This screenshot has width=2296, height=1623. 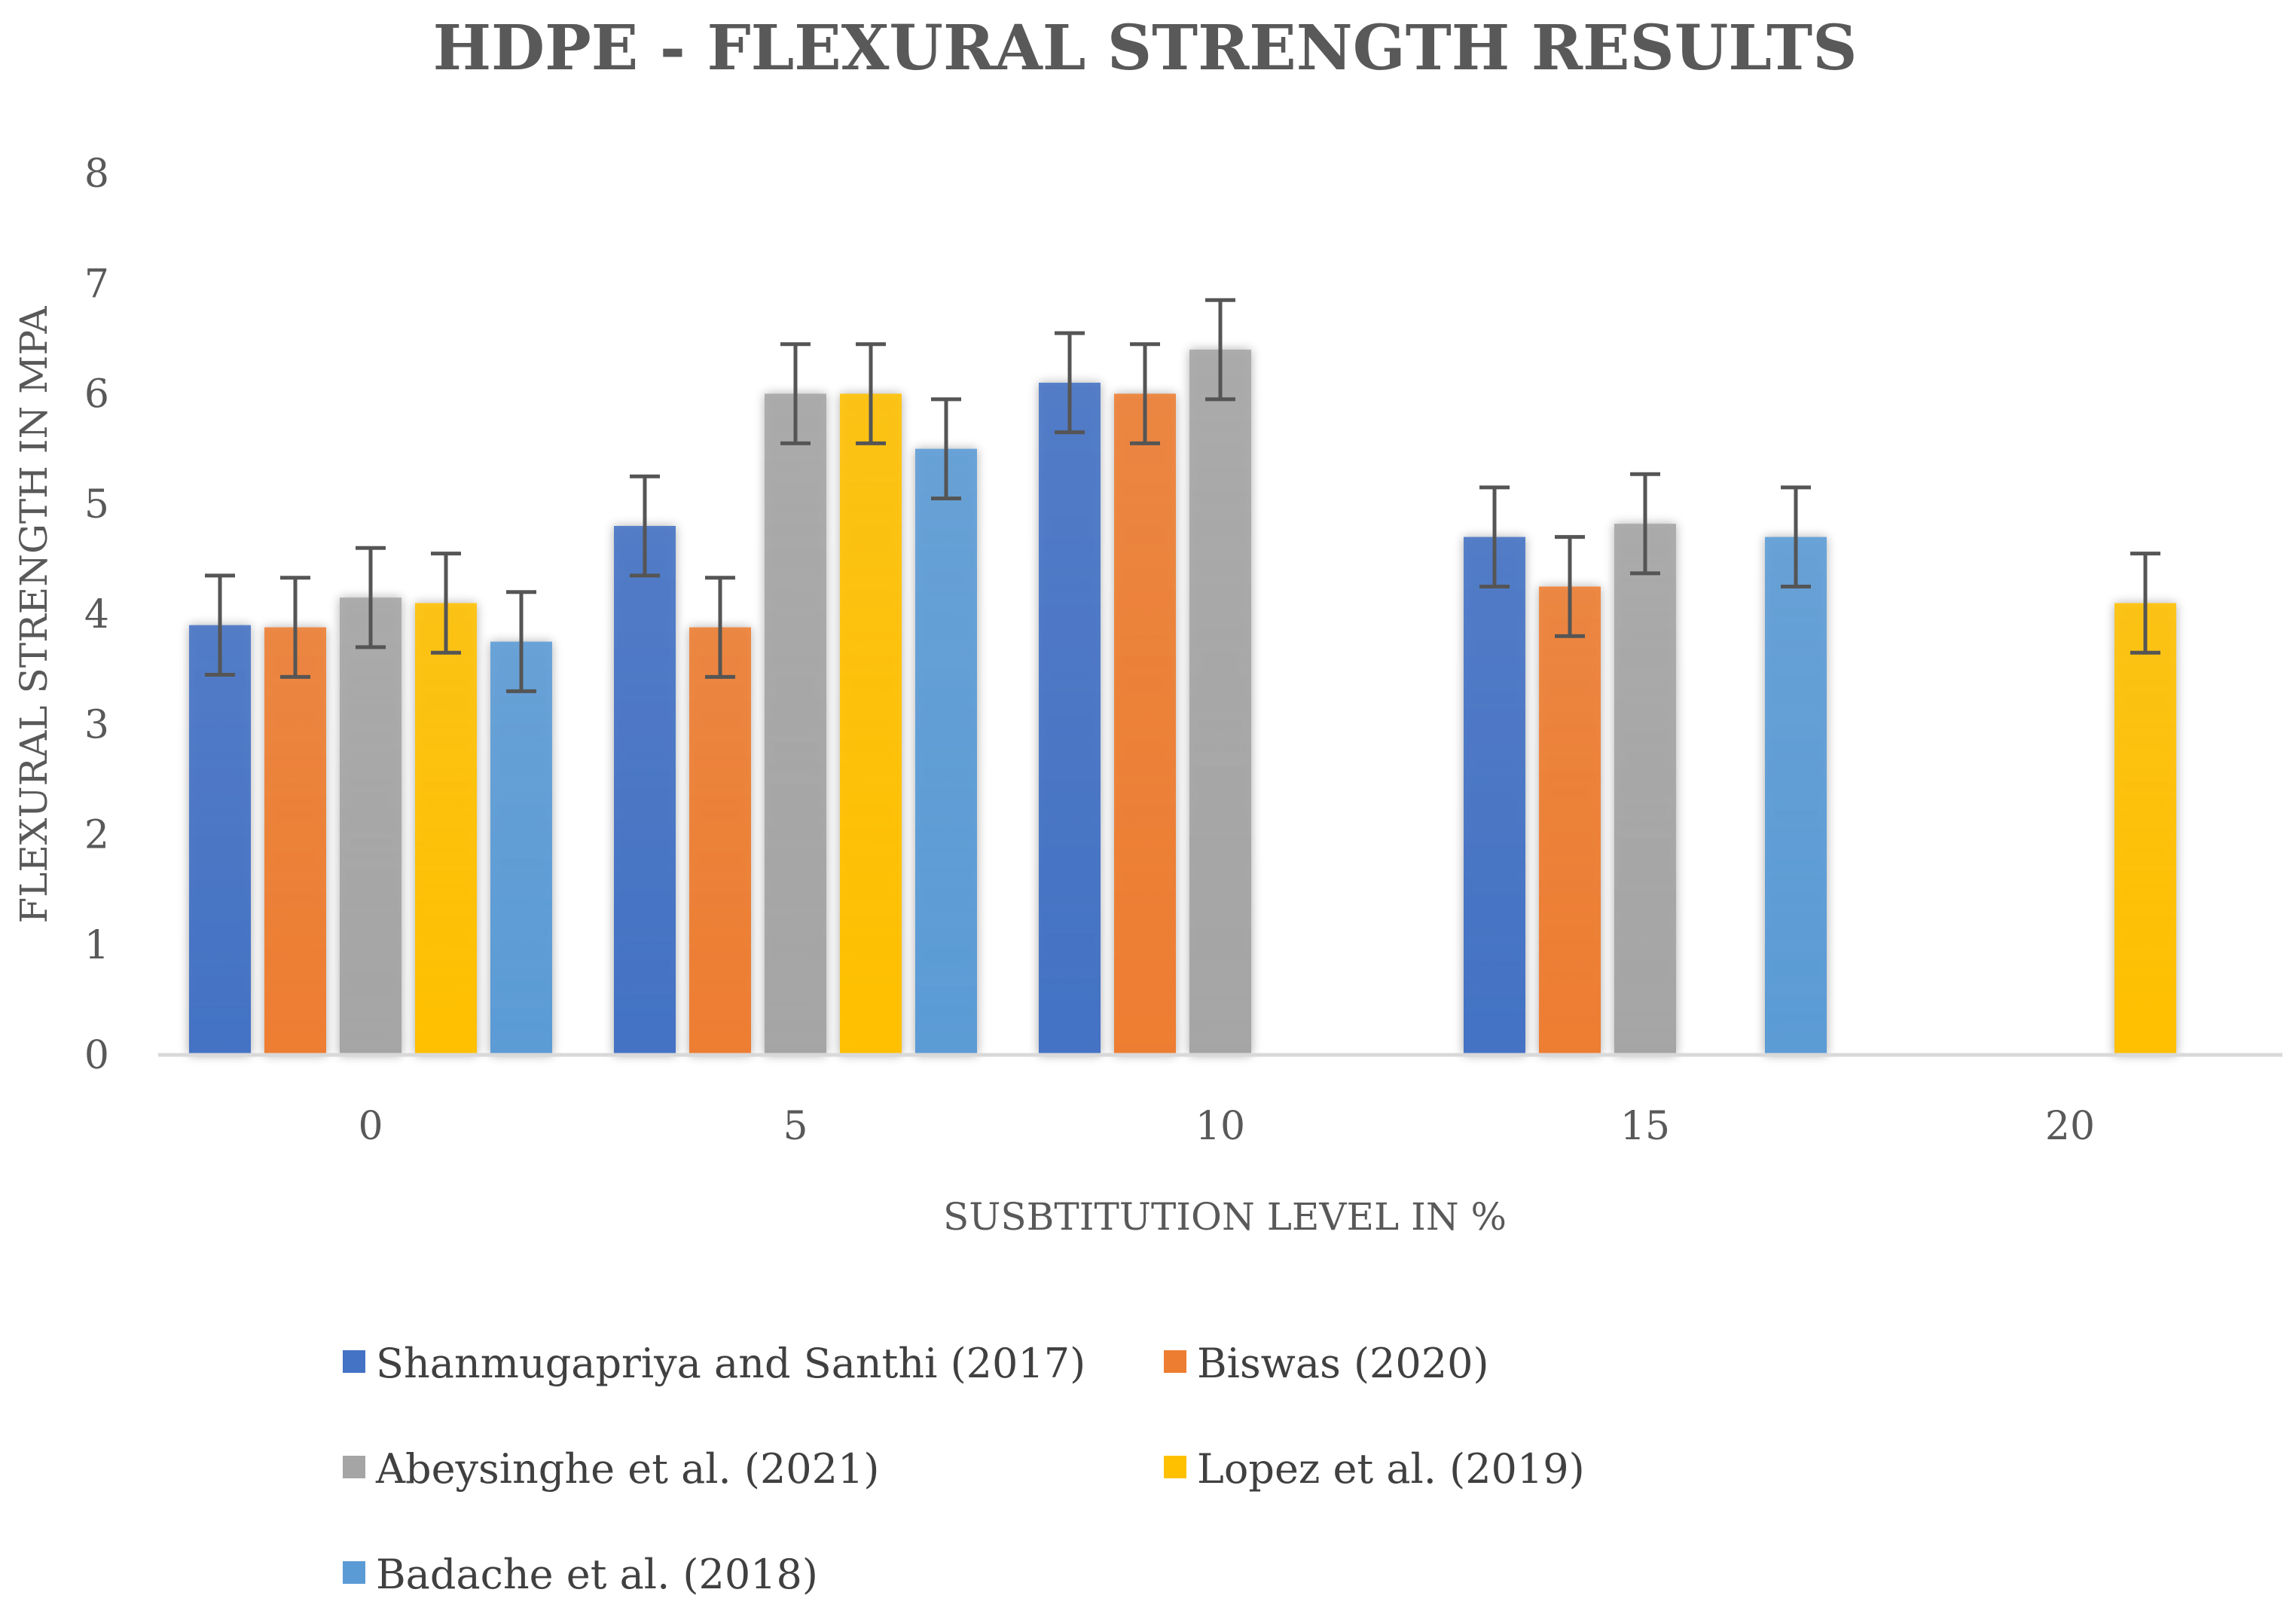 I want to click on legend-item: Biswas (2020), so click(x=1326, y=1363).